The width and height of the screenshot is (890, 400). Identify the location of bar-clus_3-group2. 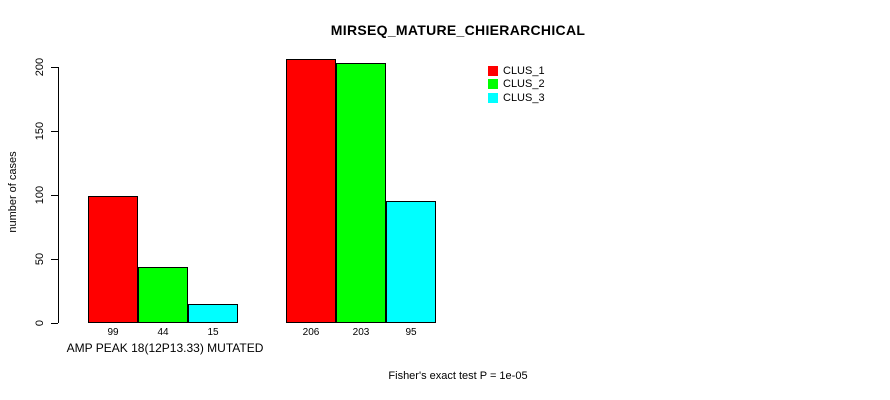
(411, 262).